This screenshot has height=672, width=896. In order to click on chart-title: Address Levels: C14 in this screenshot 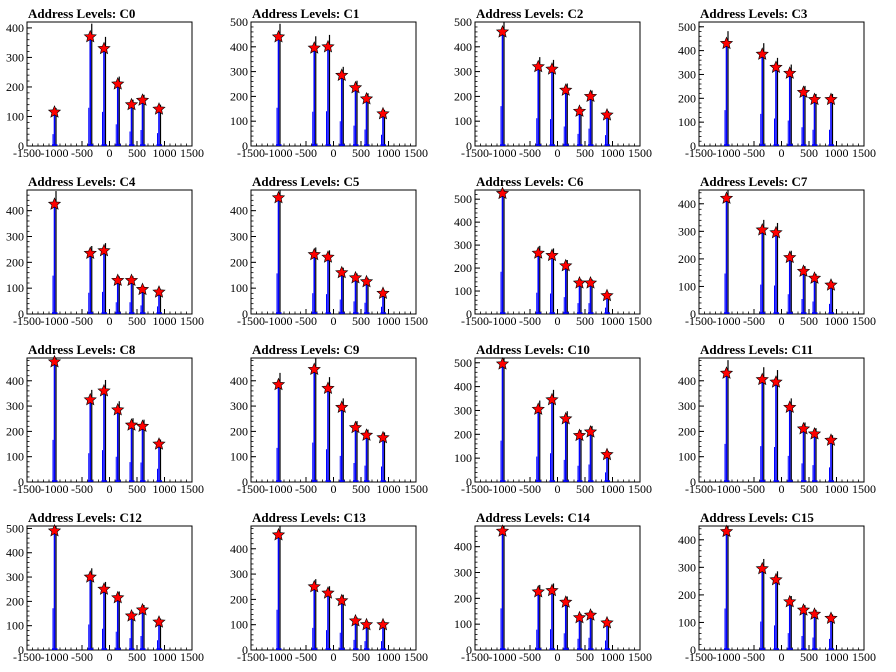, I will do `click(533, 517)`.